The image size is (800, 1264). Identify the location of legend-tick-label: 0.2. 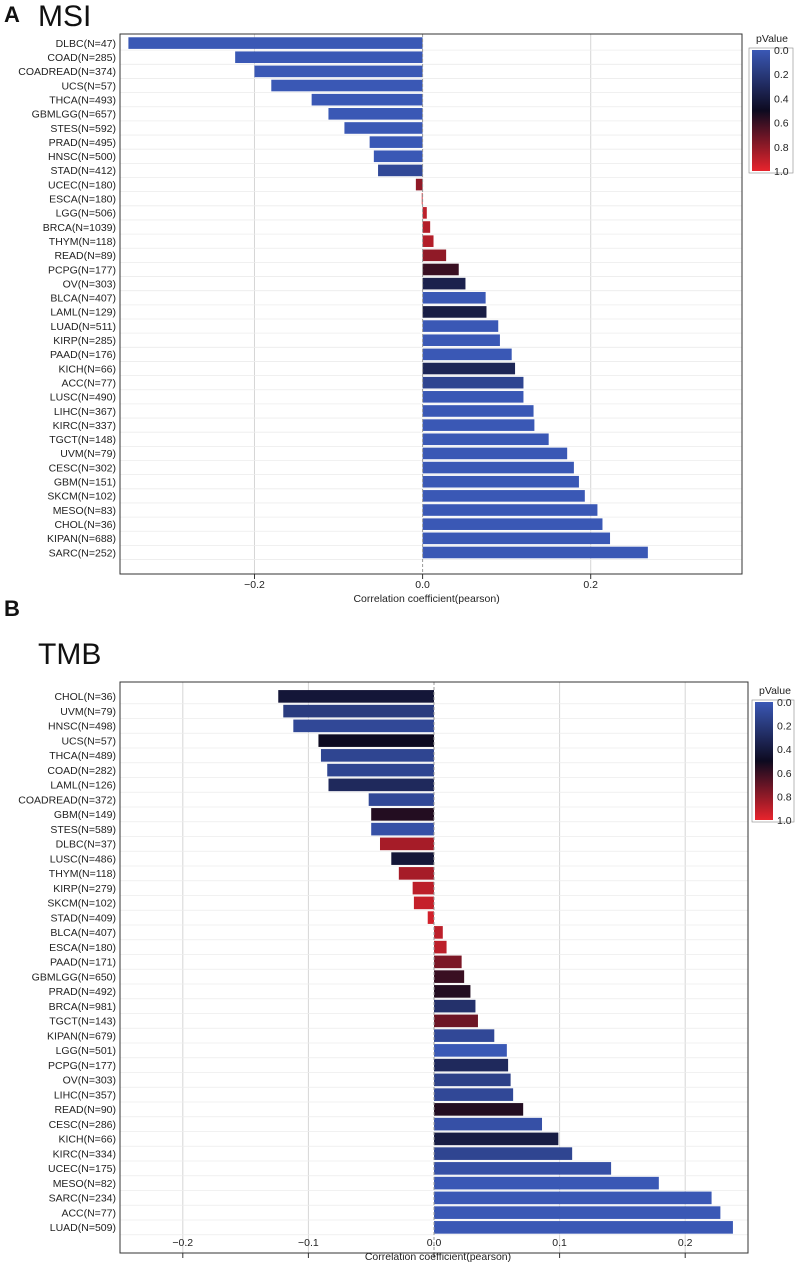
(781, 75).